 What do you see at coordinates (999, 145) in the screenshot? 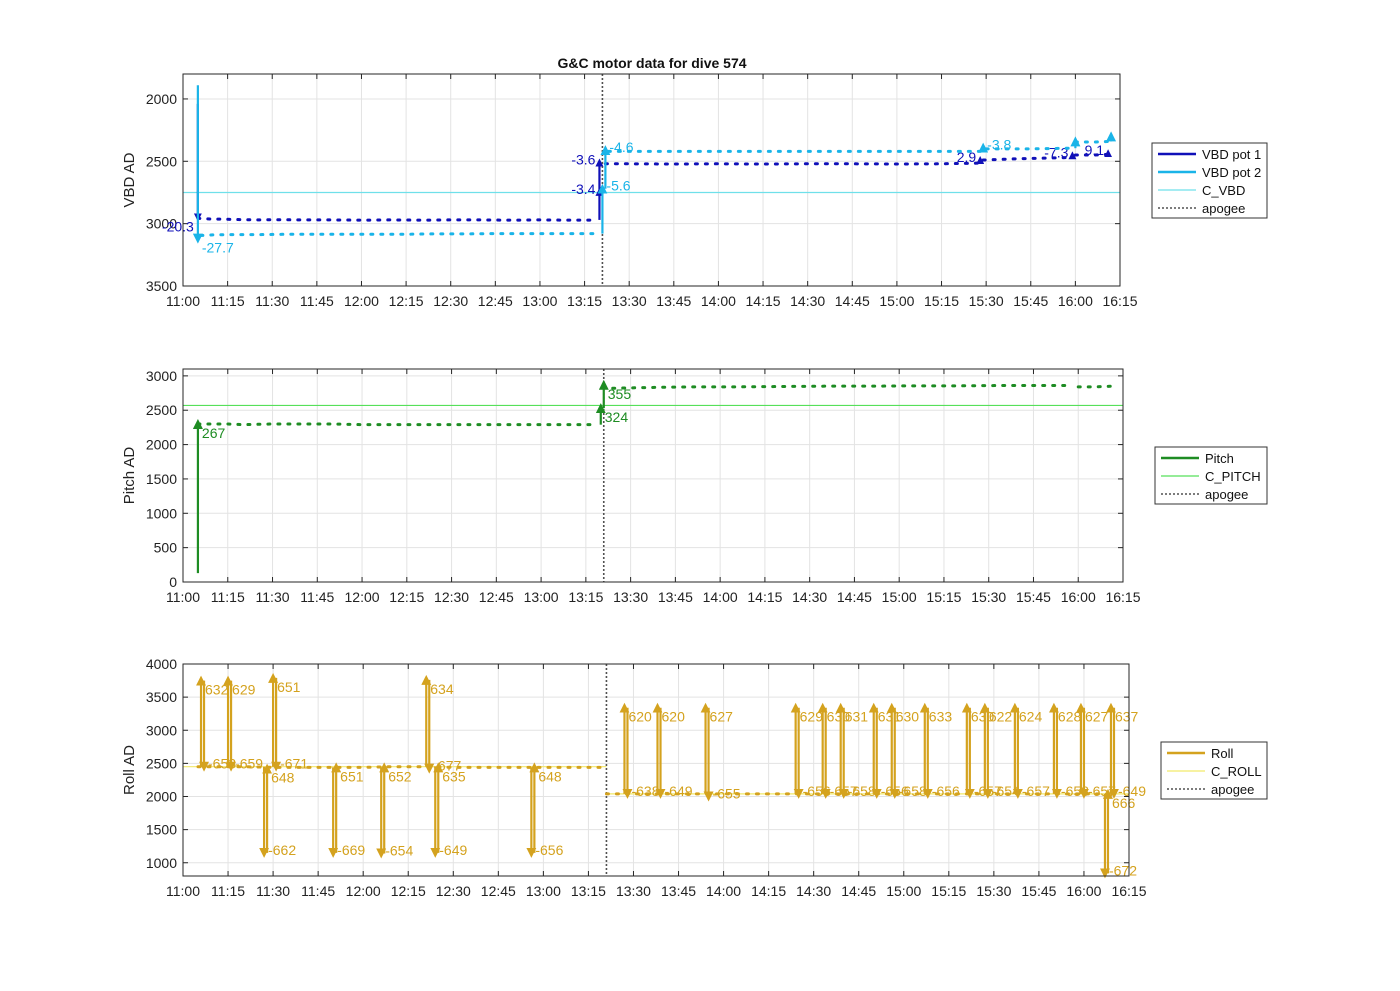
I see `data-label: -3.8` at bounding box center [999, 145].